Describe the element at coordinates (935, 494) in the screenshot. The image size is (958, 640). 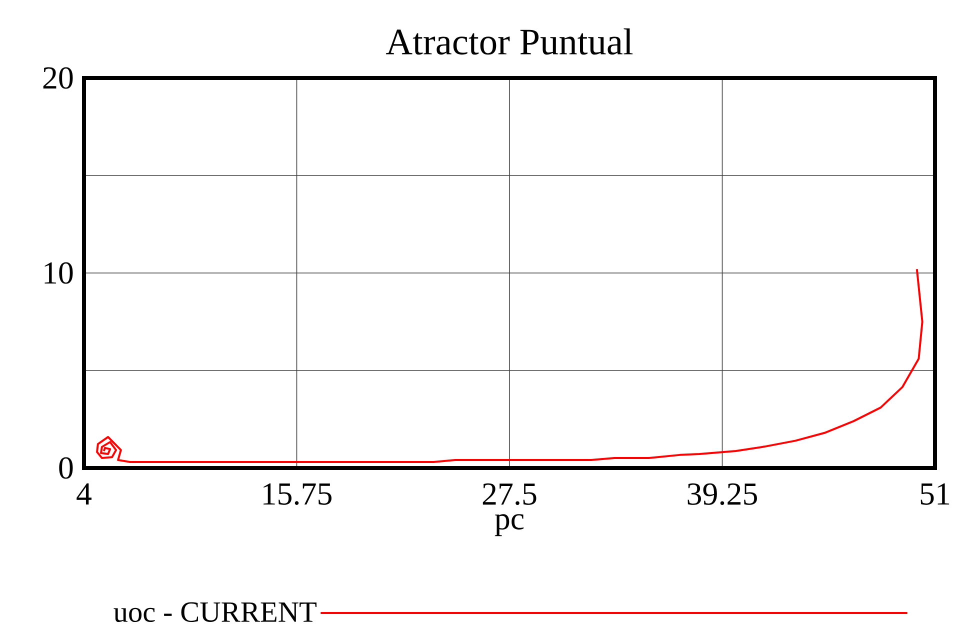
I see `x-tick-label: 51` at that location.